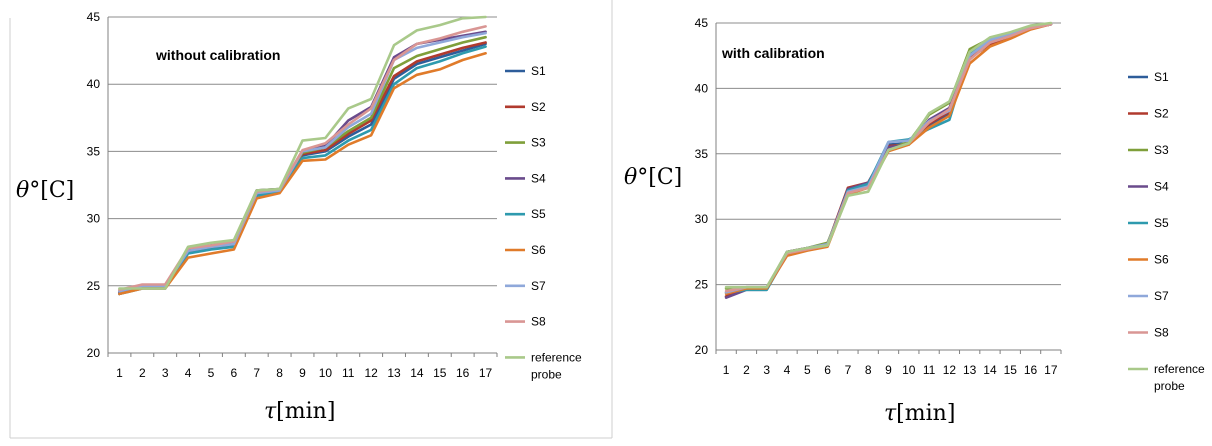 The height and width of the screenshot is (446, 1212). Describe the element at coordinates (217, 55) in the screenshot. I see `chart-annotation: without calibration` at that location.